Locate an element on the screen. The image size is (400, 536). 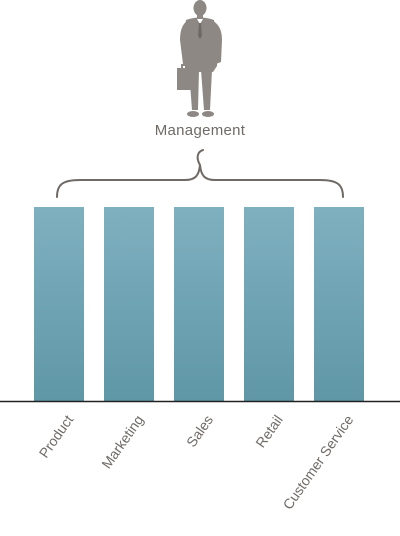
bar-sales is located at coordinates (199, 304).